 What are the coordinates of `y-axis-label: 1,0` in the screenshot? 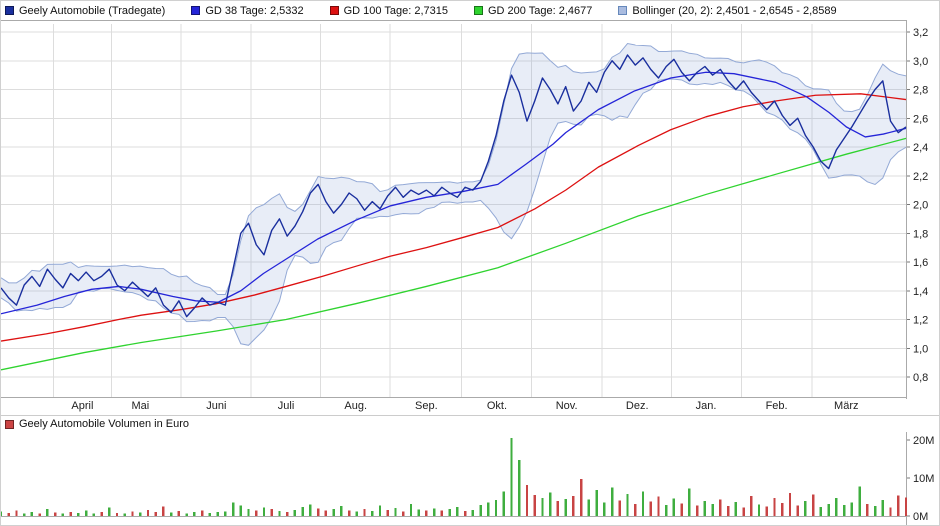 It's located at (920, 349).